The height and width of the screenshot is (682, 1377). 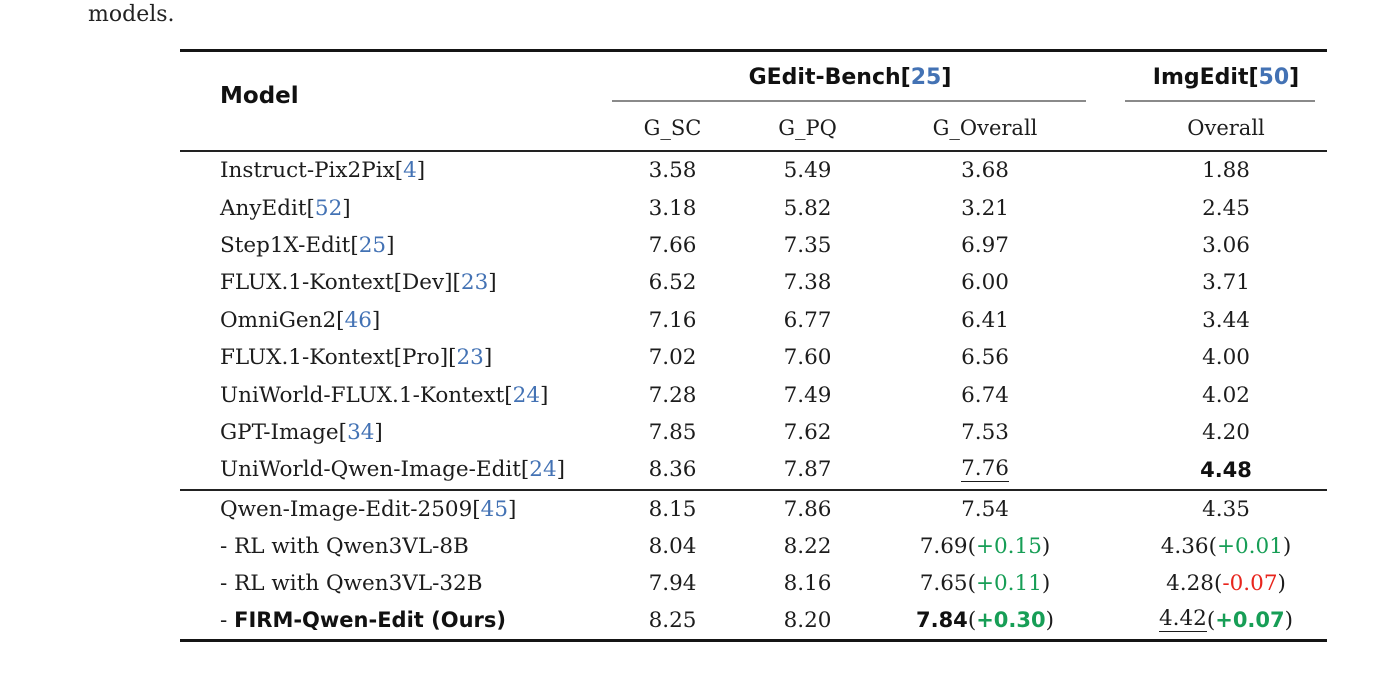 What do you see at coordinates (1008, 583) in the screenshot?
I see `delta-value: +0.11` at bounding box center [1008, 583].